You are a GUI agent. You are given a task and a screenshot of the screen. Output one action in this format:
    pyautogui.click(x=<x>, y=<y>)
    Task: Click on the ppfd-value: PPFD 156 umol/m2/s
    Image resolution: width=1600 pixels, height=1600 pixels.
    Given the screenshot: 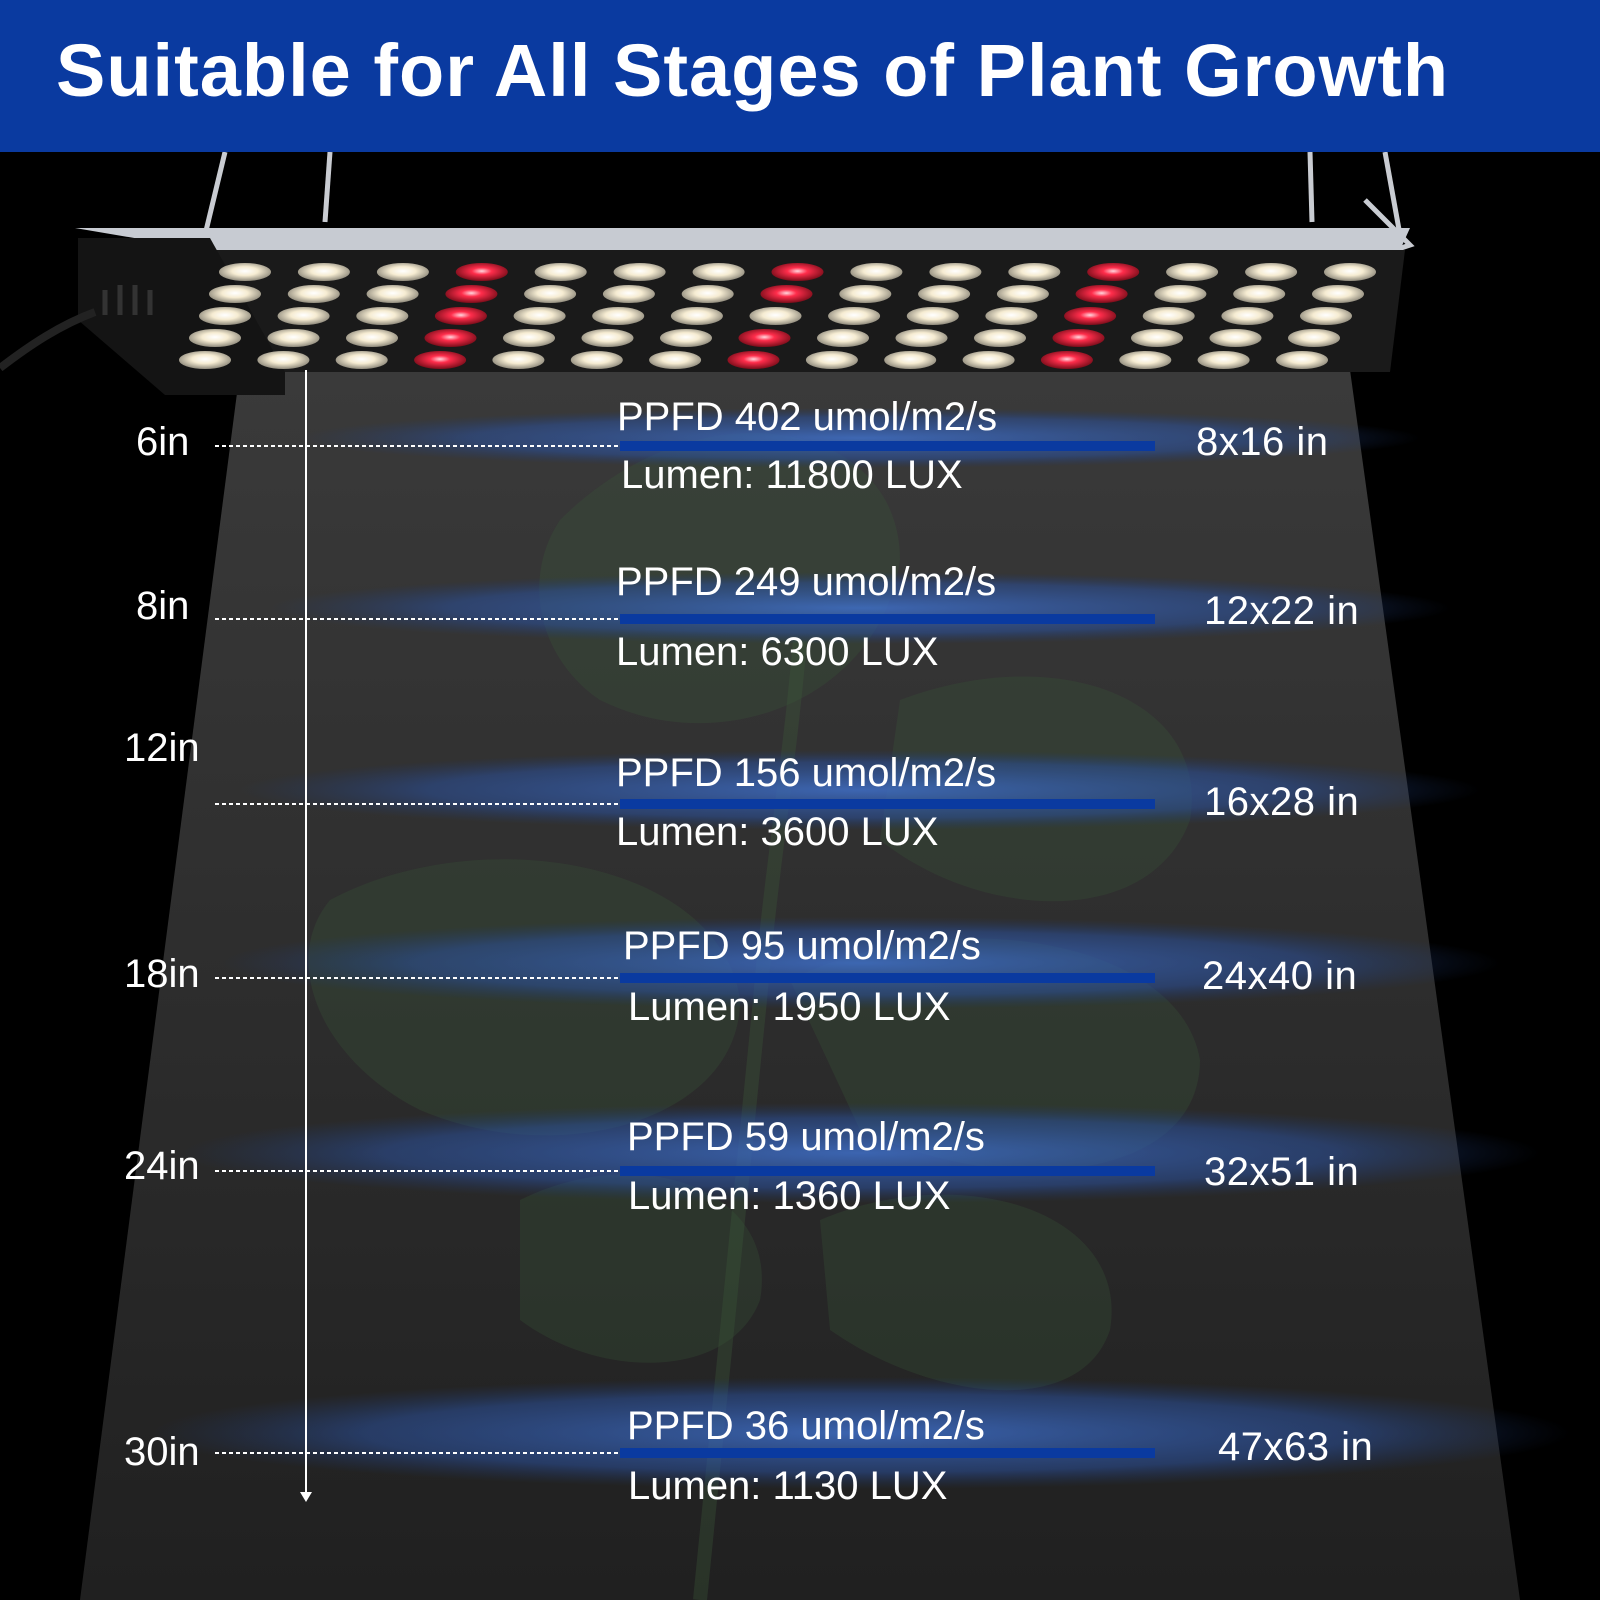 What is the action you would take?
    pyautogui.click(x=806, y=773)
    